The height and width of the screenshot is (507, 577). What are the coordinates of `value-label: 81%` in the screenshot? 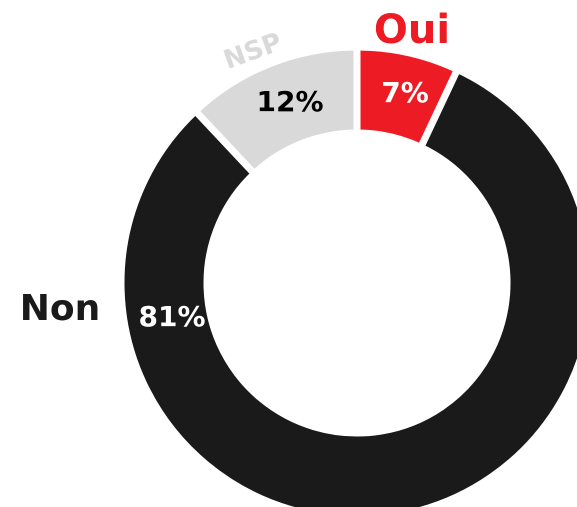 It's located at (171, 316).